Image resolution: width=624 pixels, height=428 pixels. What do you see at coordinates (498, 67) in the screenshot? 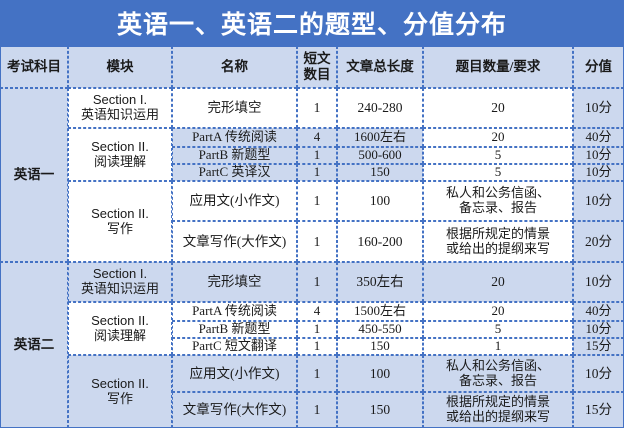
I see `column-header-quantity: 题目数量/要求` at bounding box center [498, 67].